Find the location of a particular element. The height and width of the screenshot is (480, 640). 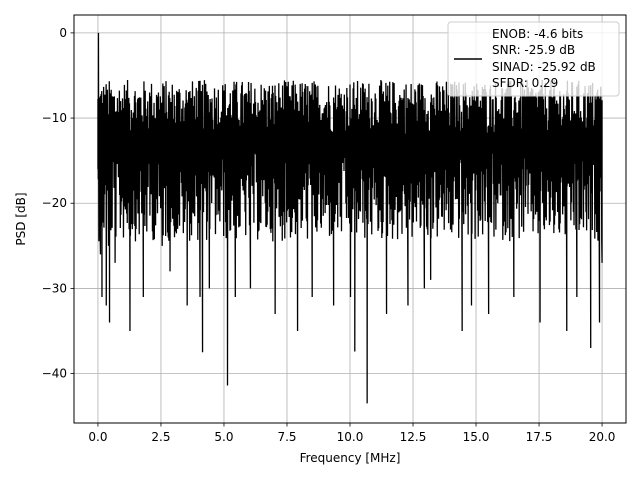

y-tick-label: −40 is located at coordinates (54, 374).